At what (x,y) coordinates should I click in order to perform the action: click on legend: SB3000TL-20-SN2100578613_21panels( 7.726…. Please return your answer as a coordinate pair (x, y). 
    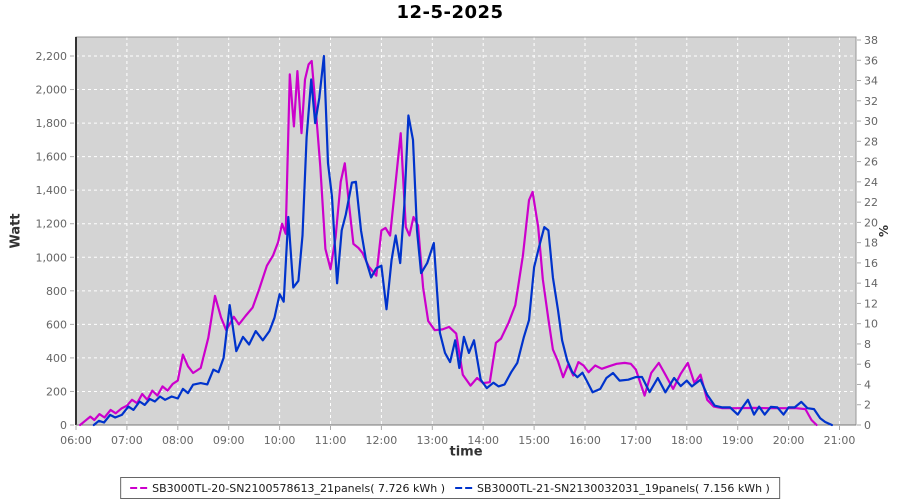
    Looking at the image, I should click on (450, 488).